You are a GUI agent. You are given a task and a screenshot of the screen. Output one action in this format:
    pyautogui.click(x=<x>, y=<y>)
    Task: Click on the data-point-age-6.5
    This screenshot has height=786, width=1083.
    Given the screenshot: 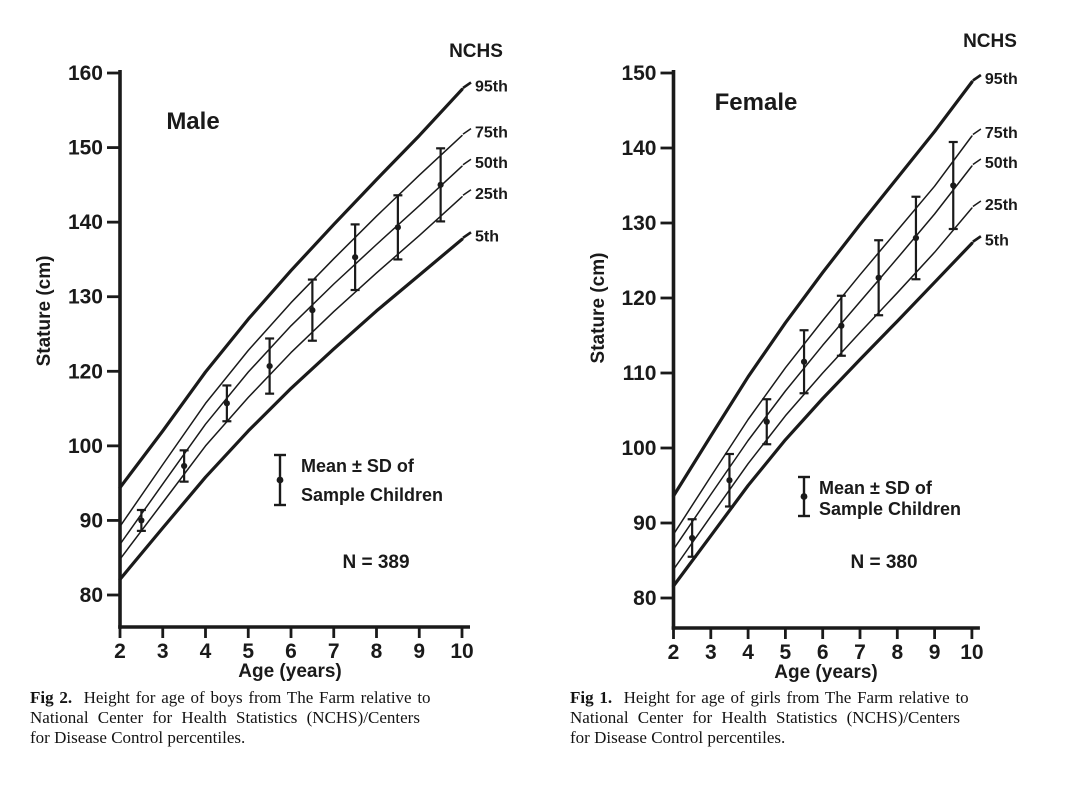 What is the action you would take?
    pyautogui.click(x=841, y=325)
    